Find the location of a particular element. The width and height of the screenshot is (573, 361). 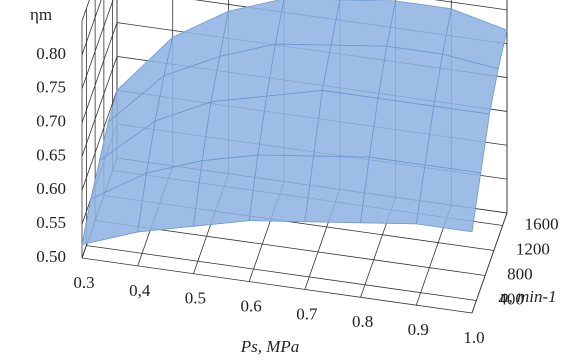

y-tick-label: 400 is located at coordinates (511, 298).